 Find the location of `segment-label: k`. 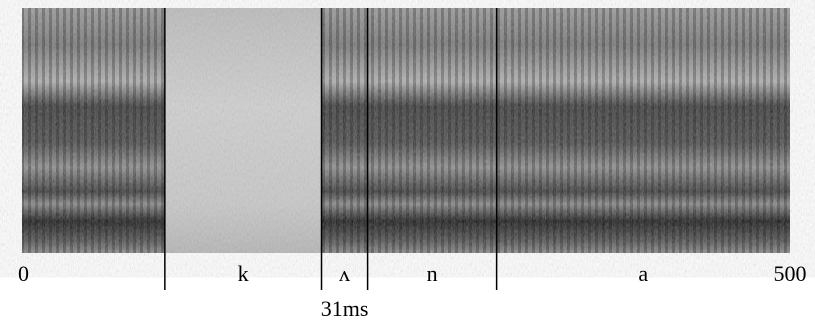

segment-label: k is located at coordinates (243, 273).